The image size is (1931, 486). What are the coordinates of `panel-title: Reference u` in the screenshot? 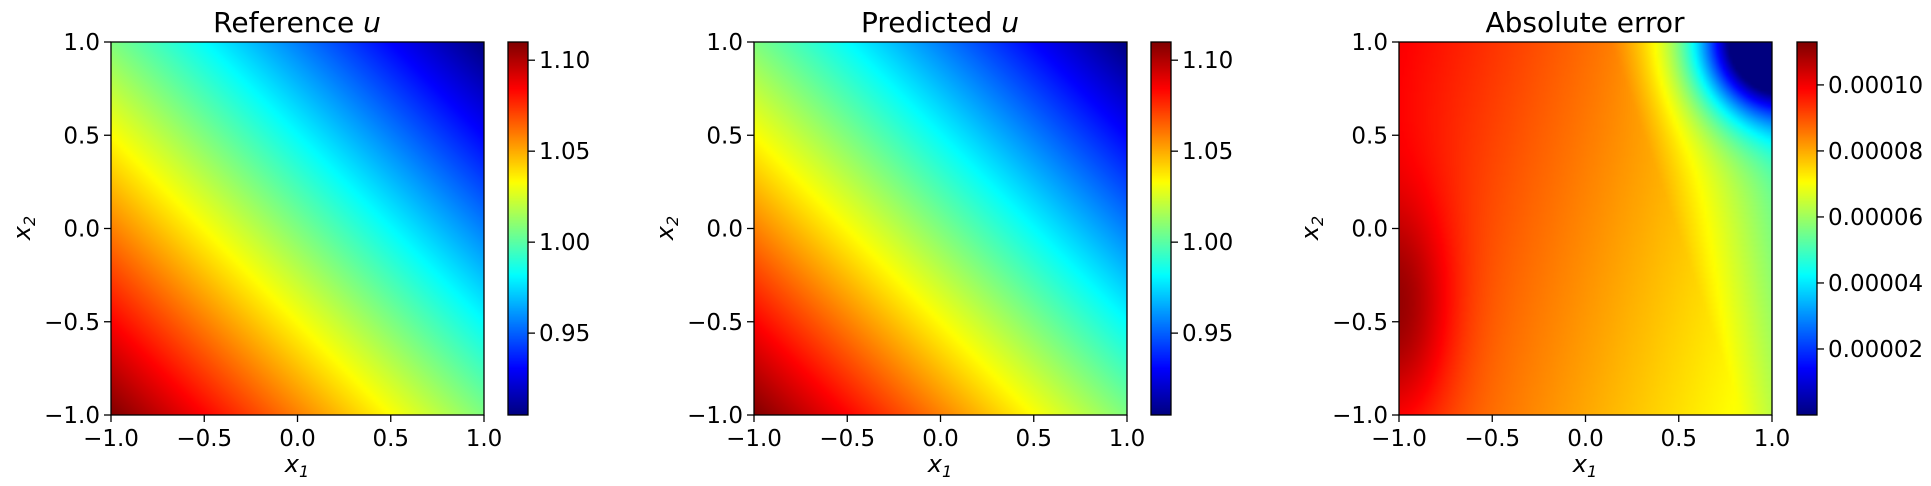 It's located at (297, 22).